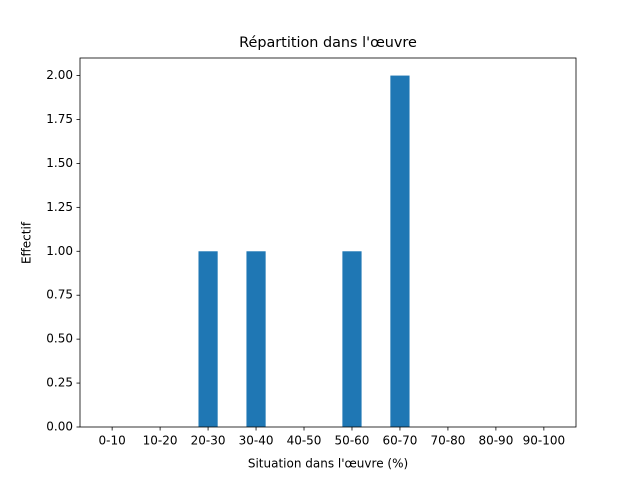 This screenshot has width=640, height=480. I want to click on y-tick-label: 1.00, so click(59, 251).